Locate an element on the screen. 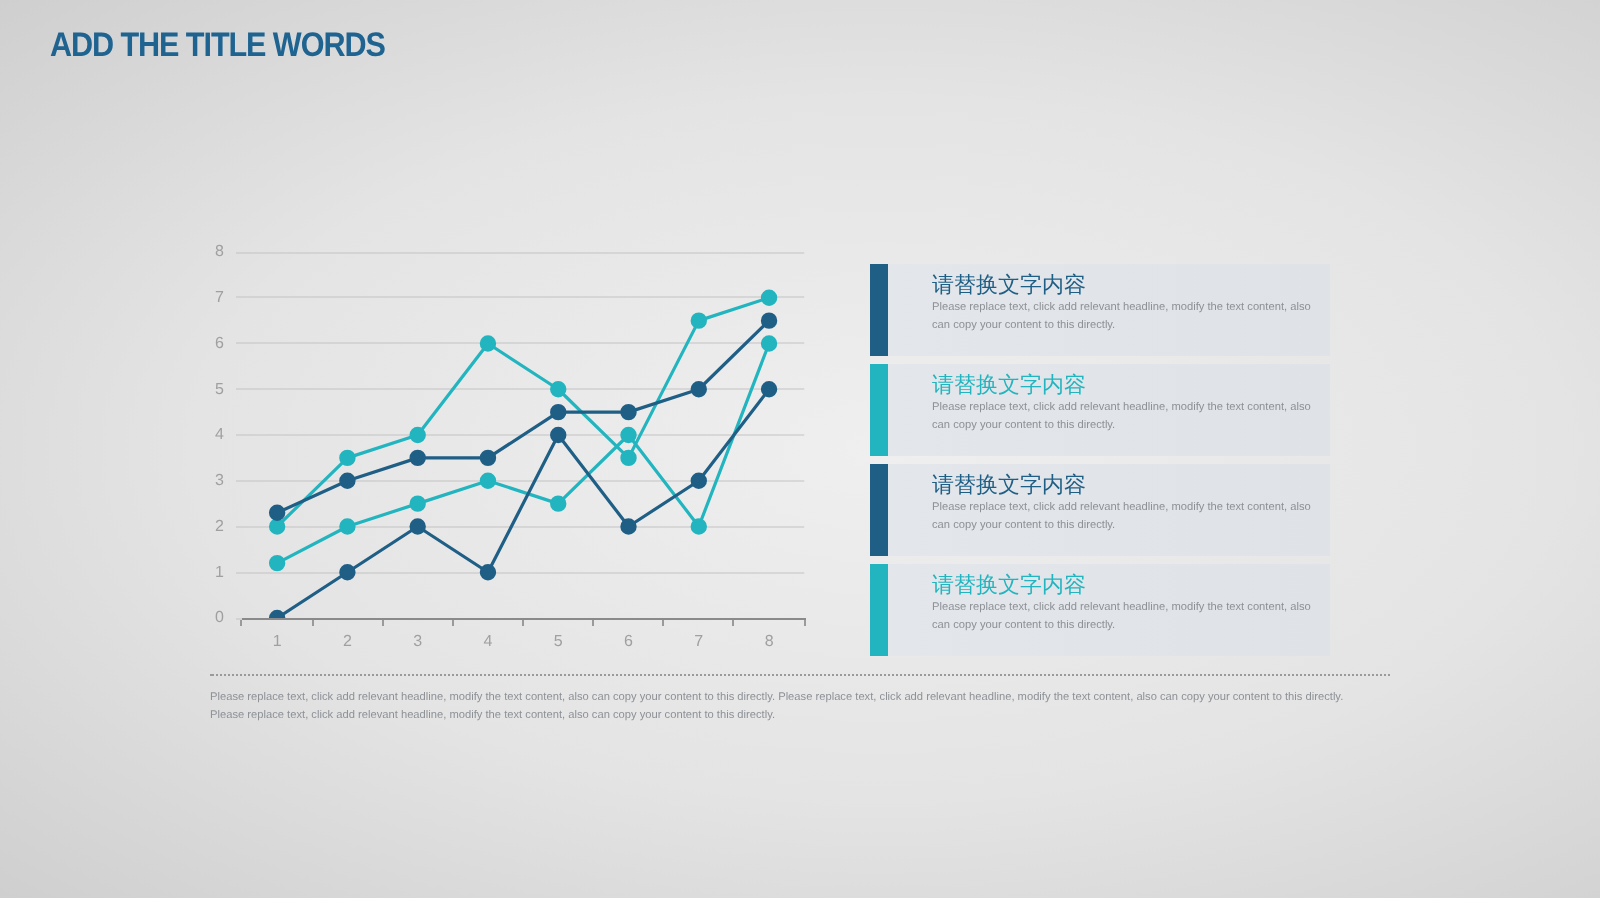 The image size is (1600, 898). y-tick-label: 8 is located at coordinates (220, 251).